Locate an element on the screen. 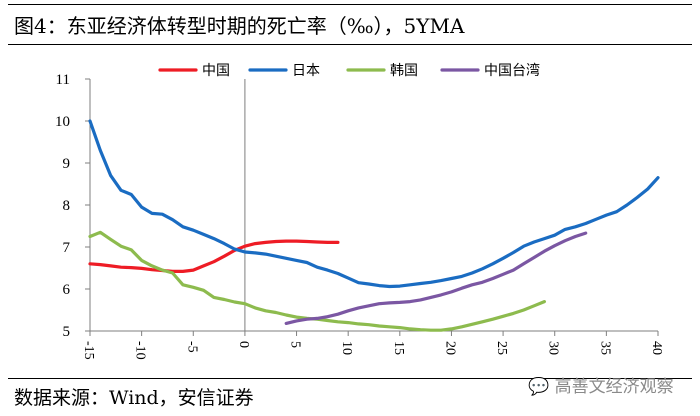  x-tick-label: 15 is located at coordinates (398, 348).